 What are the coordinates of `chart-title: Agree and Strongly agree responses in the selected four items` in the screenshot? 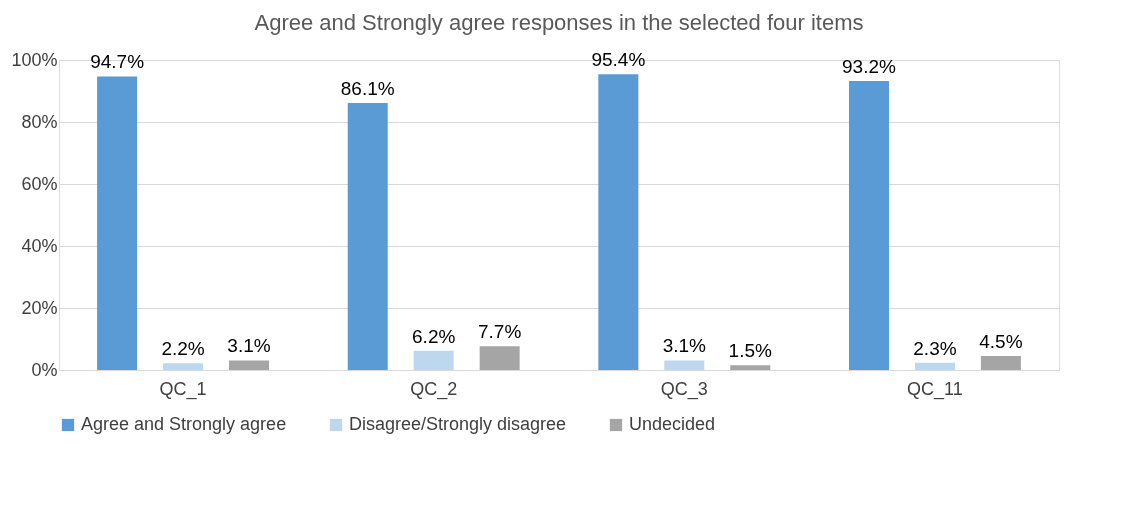 It's located at (559, 22).